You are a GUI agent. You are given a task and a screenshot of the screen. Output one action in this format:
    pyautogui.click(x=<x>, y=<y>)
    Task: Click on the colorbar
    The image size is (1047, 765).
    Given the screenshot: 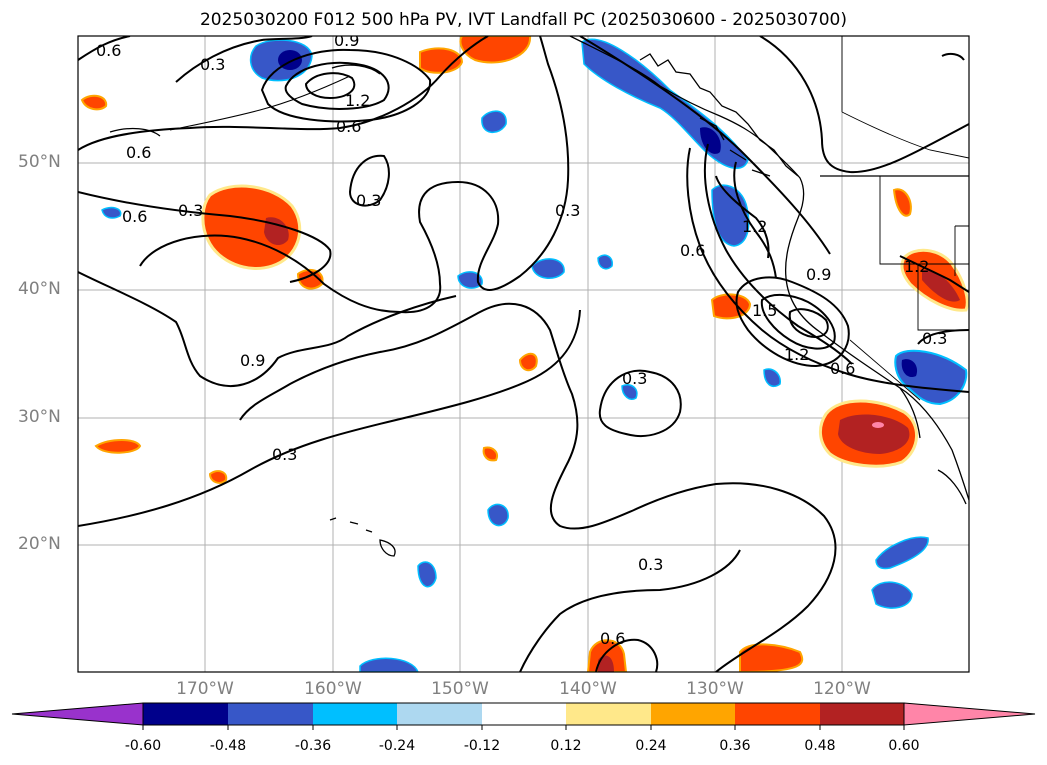 What is the action you would take?
    pyautogui.click(x=523, y=716)
    